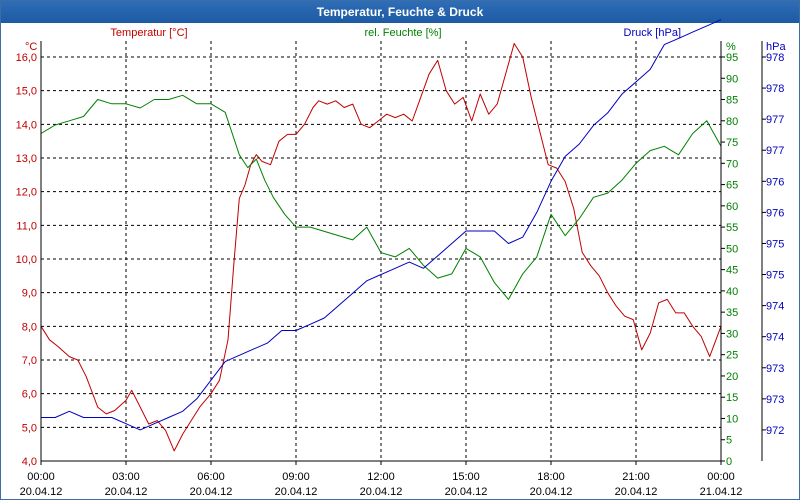 The height and width of the screenshot is (500, 800). Describe the element at coordinates (402, 33) in the screenshot. I see `humidity-axis-title: rel. Feuchte [%]` at that location.